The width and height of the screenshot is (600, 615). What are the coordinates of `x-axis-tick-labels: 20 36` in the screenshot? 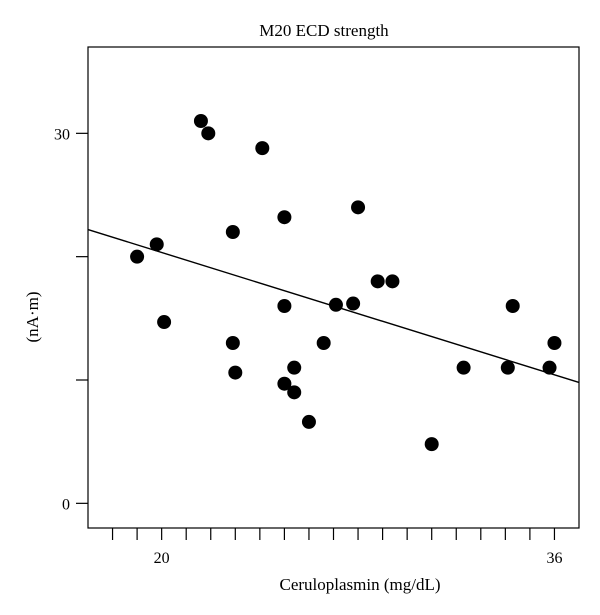 It's located at (358, 558).